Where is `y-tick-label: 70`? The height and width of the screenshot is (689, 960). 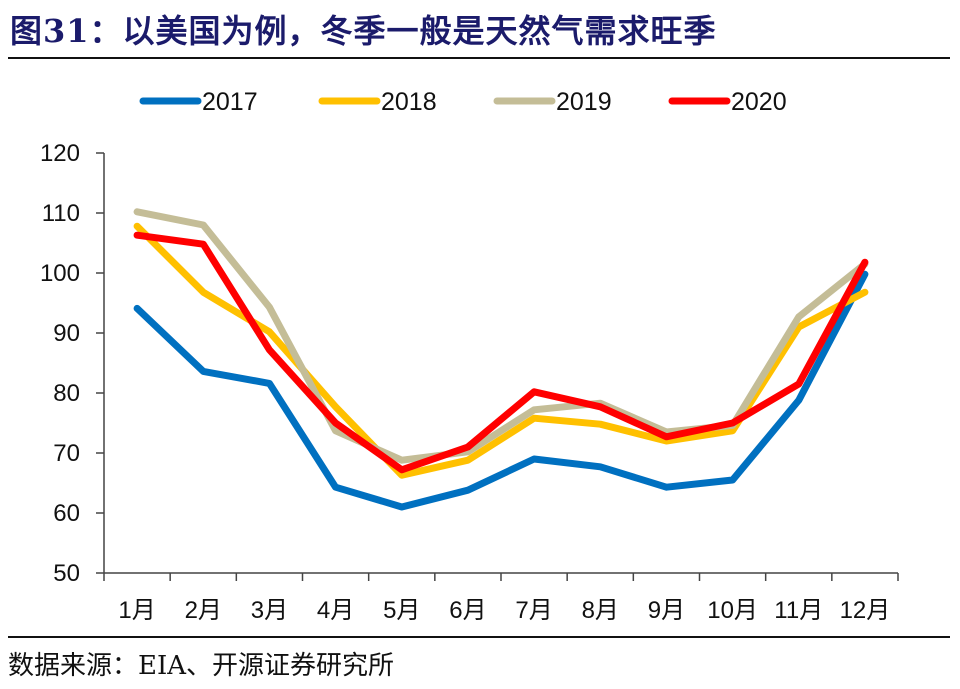 y-tick-label: 70 is located at coordinates (66, 453).